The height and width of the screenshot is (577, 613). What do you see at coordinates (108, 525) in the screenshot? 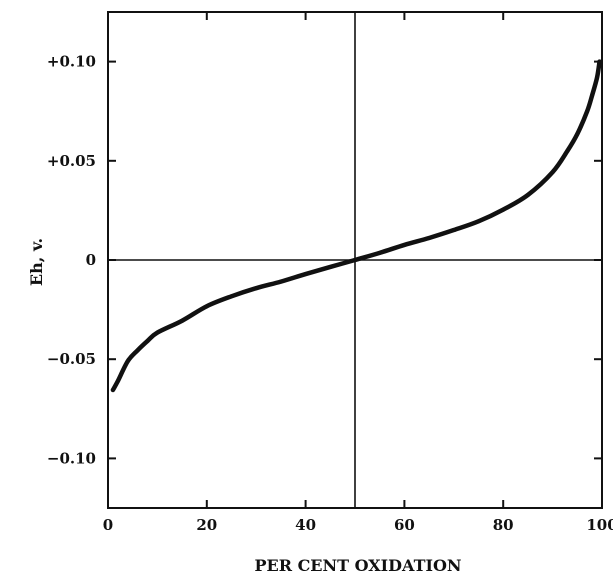
I see `x-tick-label: 0` at bounding box center [108, 525].